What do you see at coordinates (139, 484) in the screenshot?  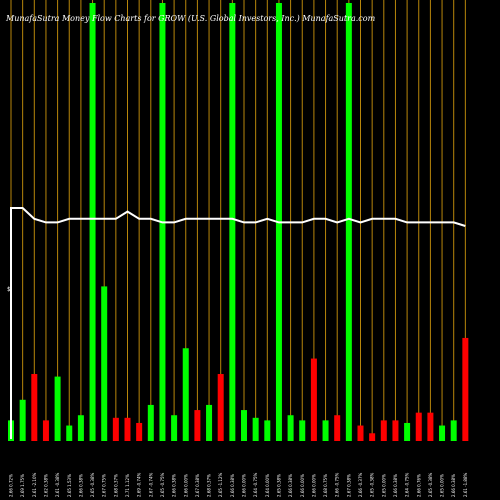 I see `x-tick-label: 2.69 -0.74%` at bounding box center [139, 484].